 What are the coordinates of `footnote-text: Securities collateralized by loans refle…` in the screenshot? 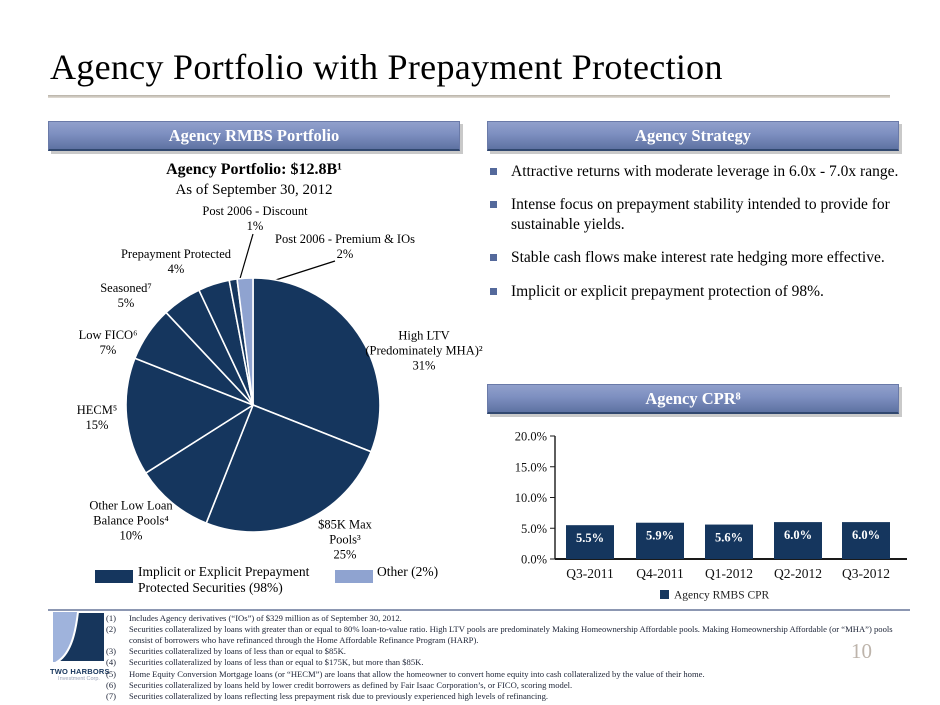 It's located at (339, 696).